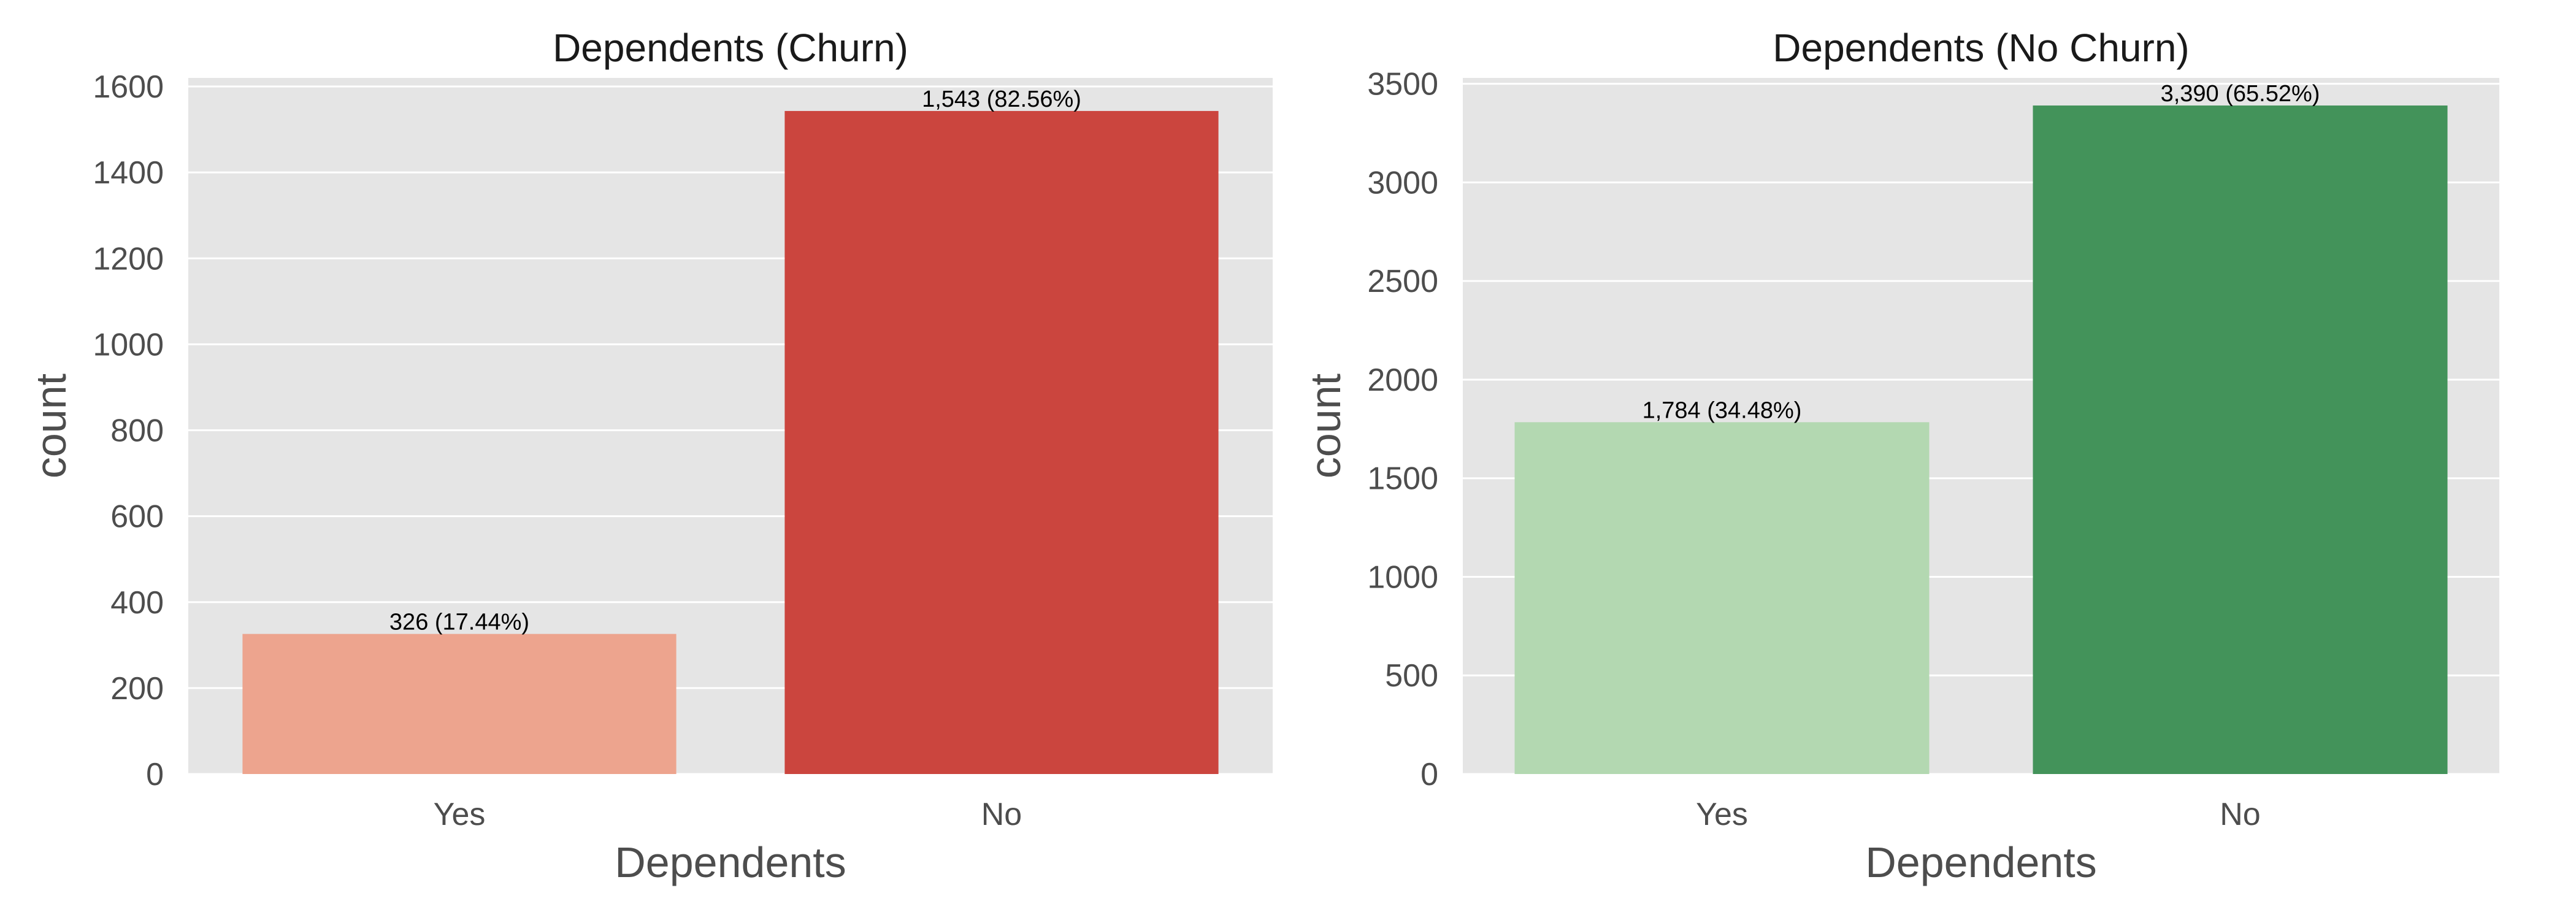 The height and width of the screenshot is (920, 2576). What do you see at coordinates (1981, 252) in the screenshot?
I see `data-labels-no-churn: 1,784 (34.48%) 3,390 (65.52%)` at bounding box center [1981, 252].